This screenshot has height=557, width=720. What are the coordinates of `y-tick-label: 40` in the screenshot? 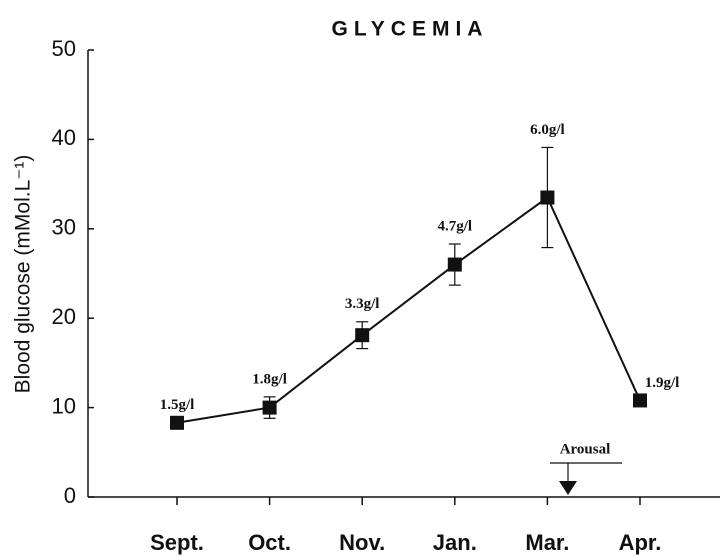 It's located at (64, 137).